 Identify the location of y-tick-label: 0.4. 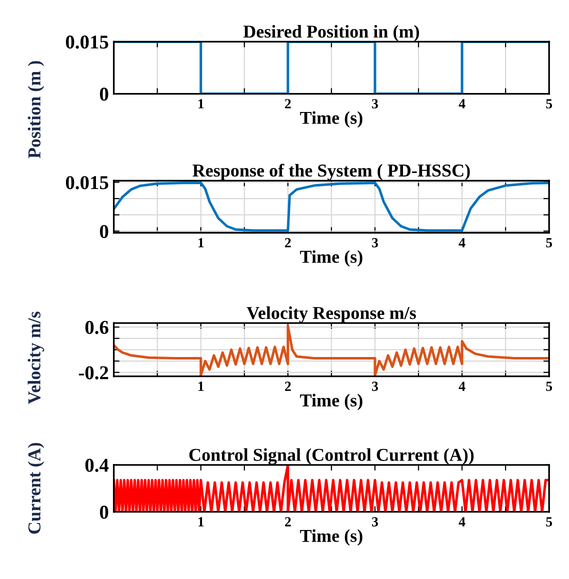
(97, 465).